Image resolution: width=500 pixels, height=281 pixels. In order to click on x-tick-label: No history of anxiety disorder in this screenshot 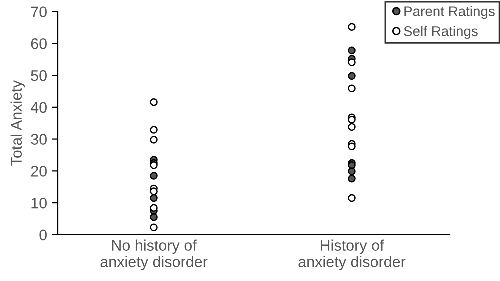, I will do `click(154, 255)`.